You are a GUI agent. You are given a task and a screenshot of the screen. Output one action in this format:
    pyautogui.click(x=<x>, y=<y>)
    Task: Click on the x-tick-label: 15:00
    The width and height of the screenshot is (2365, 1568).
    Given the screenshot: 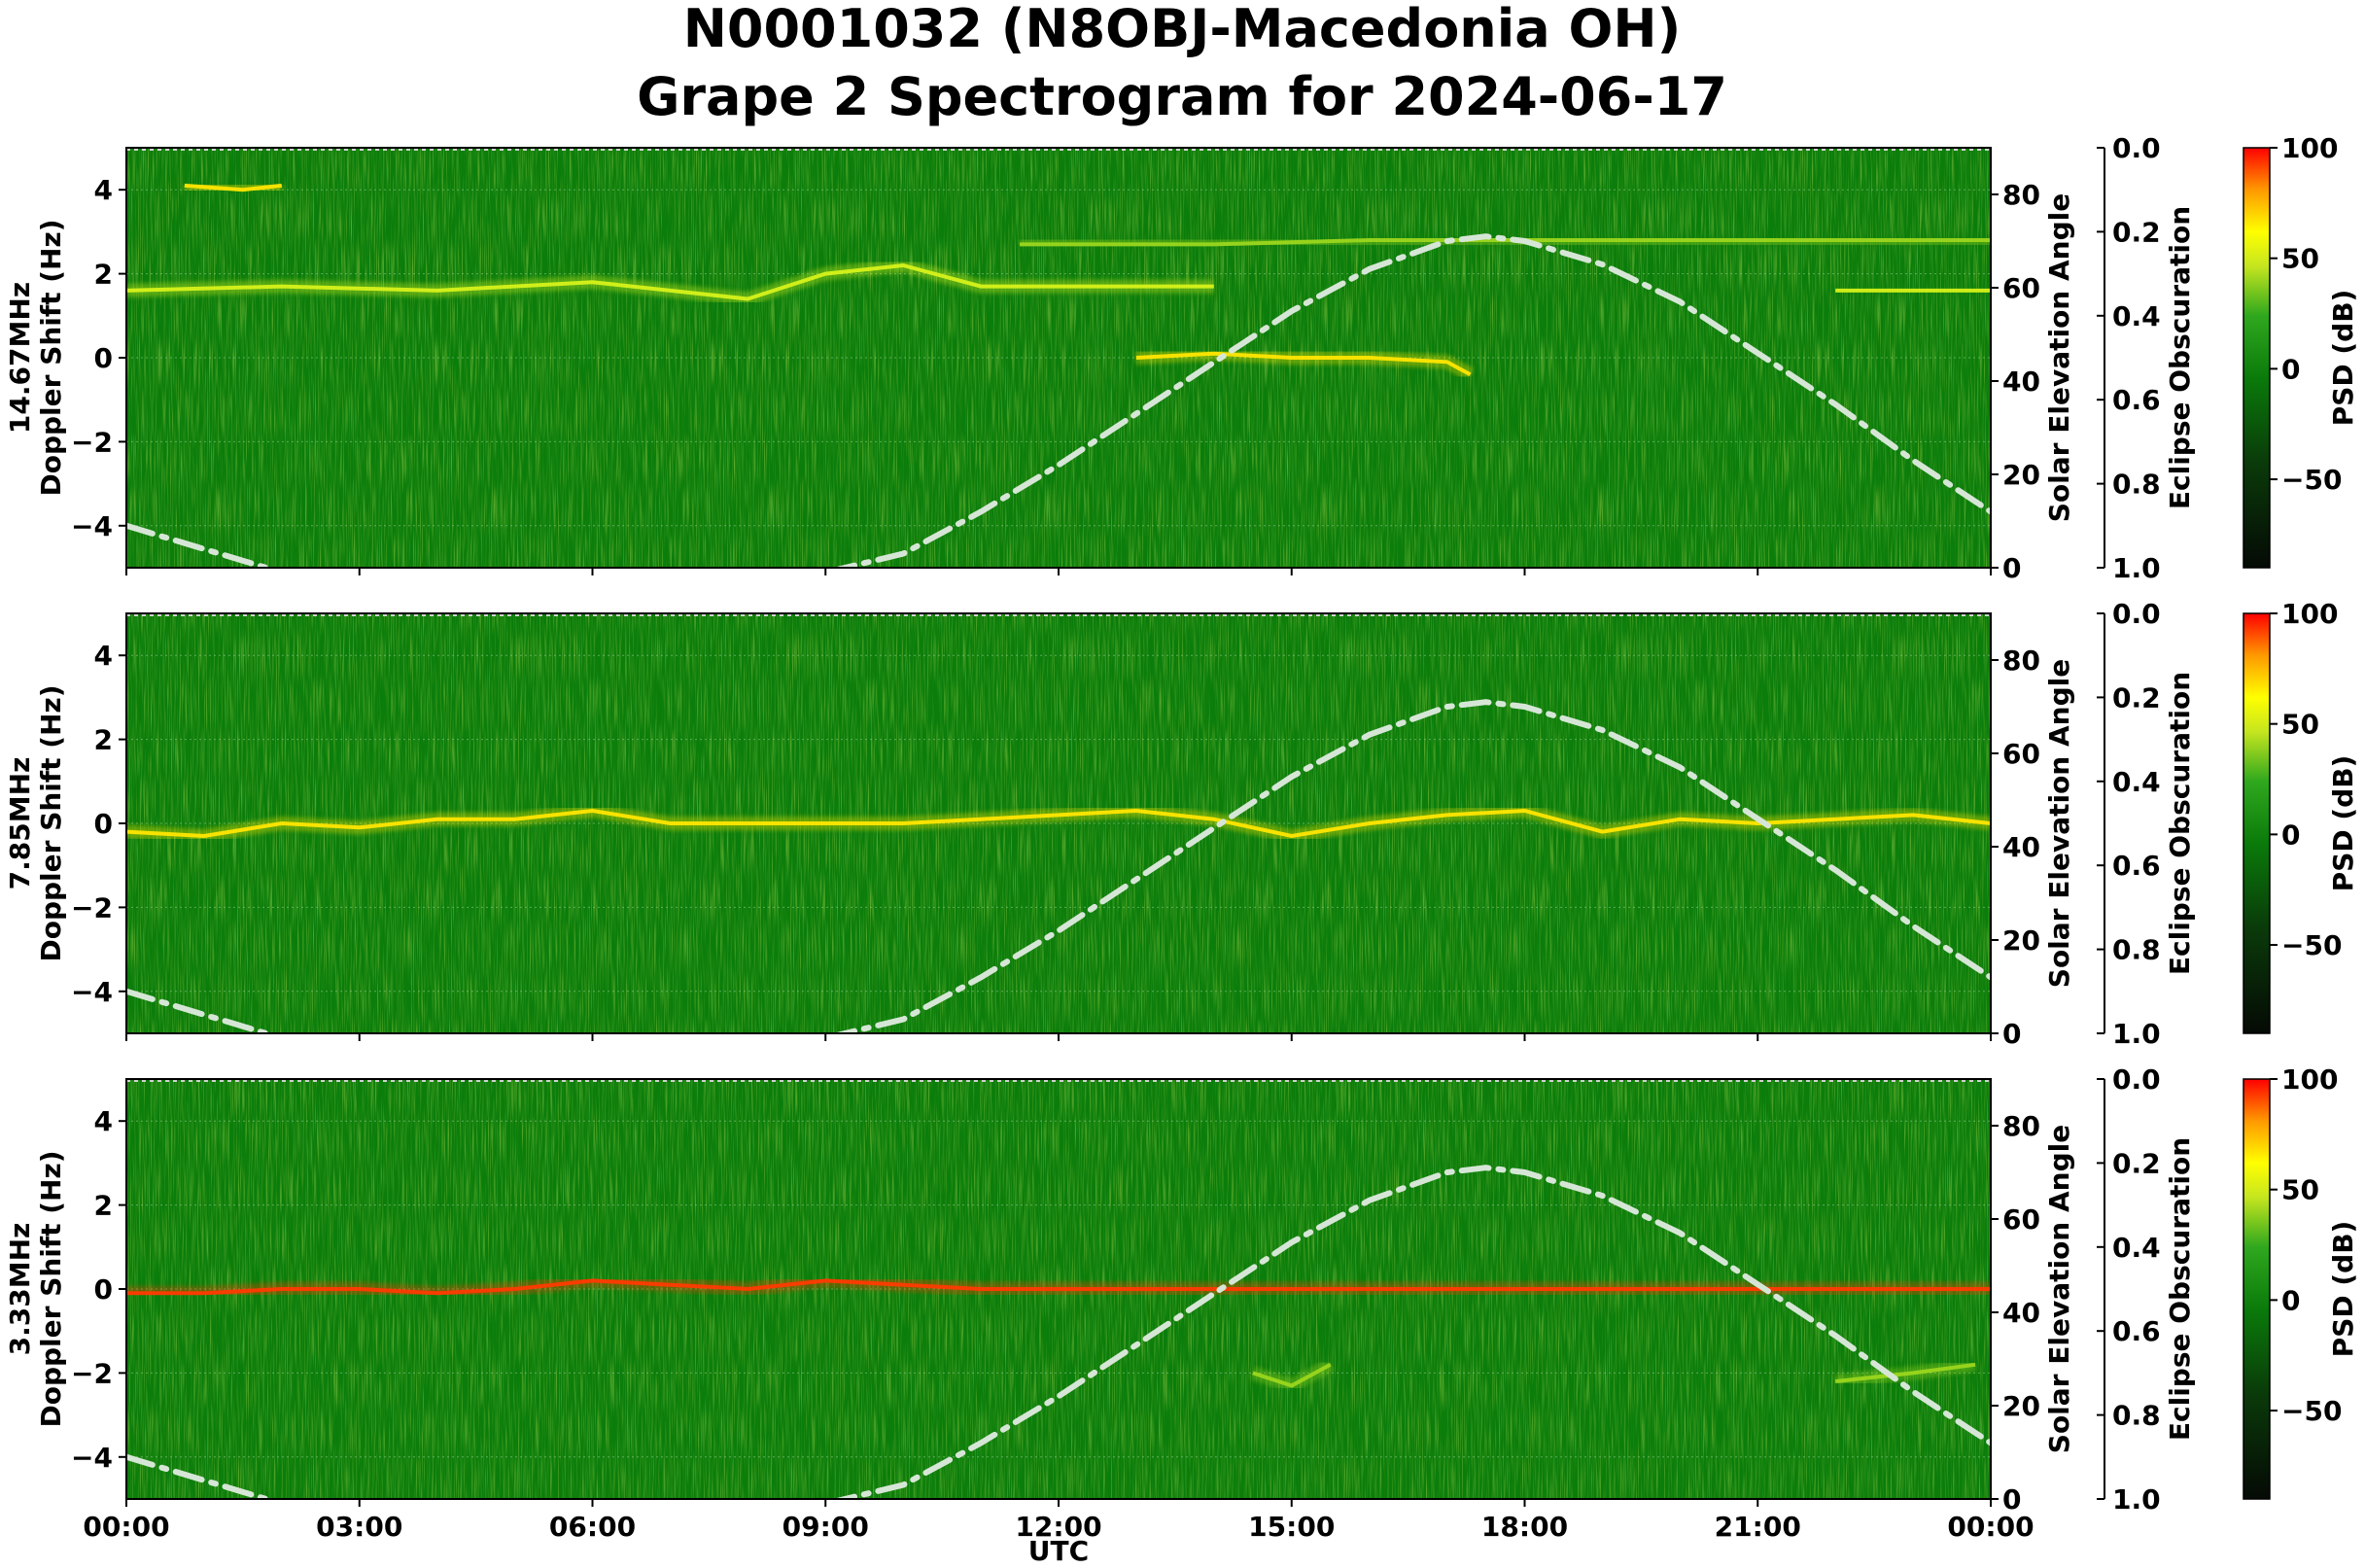 What is the action you would take?
    pyautogui.click(x=1292, y=1527)
    